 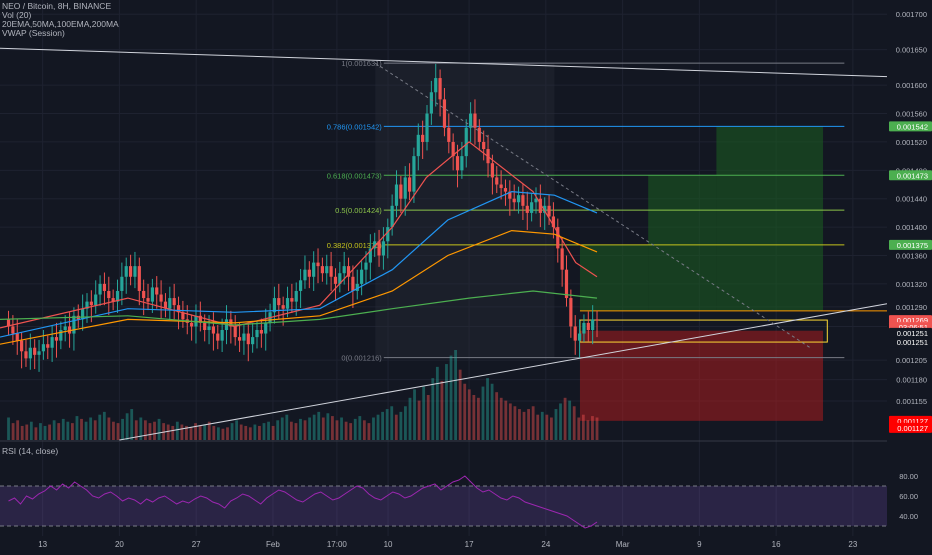 I want to click on price-tick-label: 0.001400, so click(x=911, y=227).